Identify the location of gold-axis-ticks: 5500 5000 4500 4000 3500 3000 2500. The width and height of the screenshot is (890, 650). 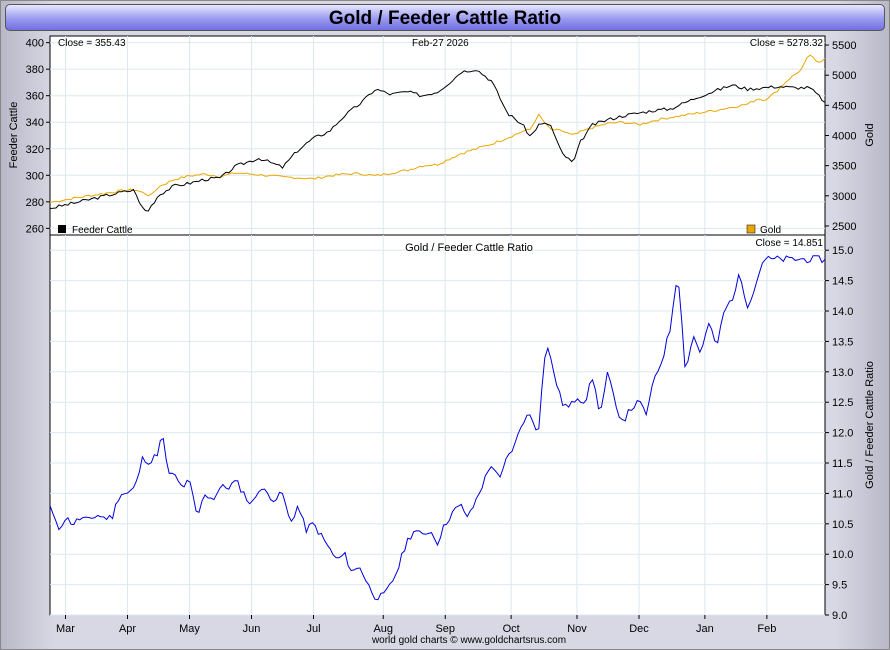
(840, 136).